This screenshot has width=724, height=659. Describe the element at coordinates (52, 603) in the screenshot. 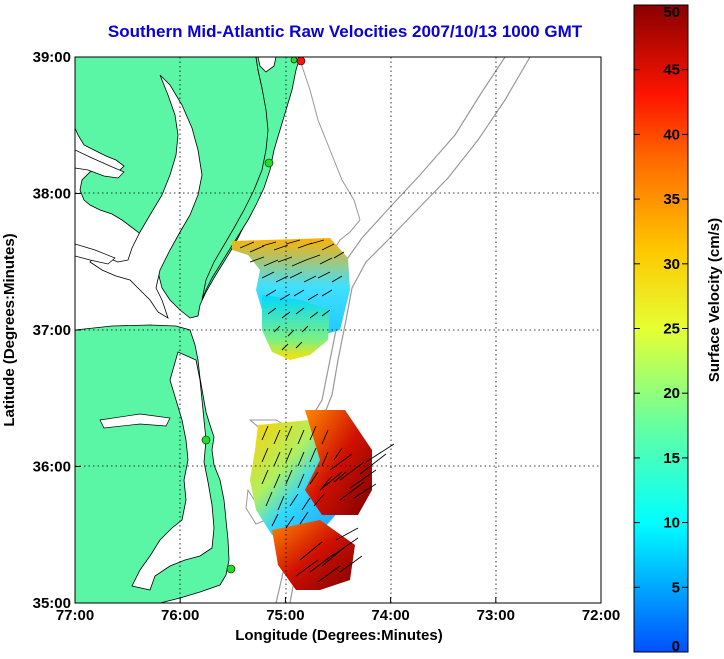

I see `y-tick-label: 35:00` at that location.